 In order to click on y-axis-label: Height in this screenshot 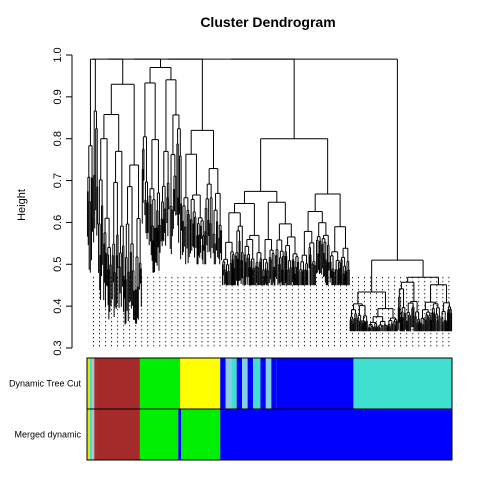, I will do `click(22, 205)`.